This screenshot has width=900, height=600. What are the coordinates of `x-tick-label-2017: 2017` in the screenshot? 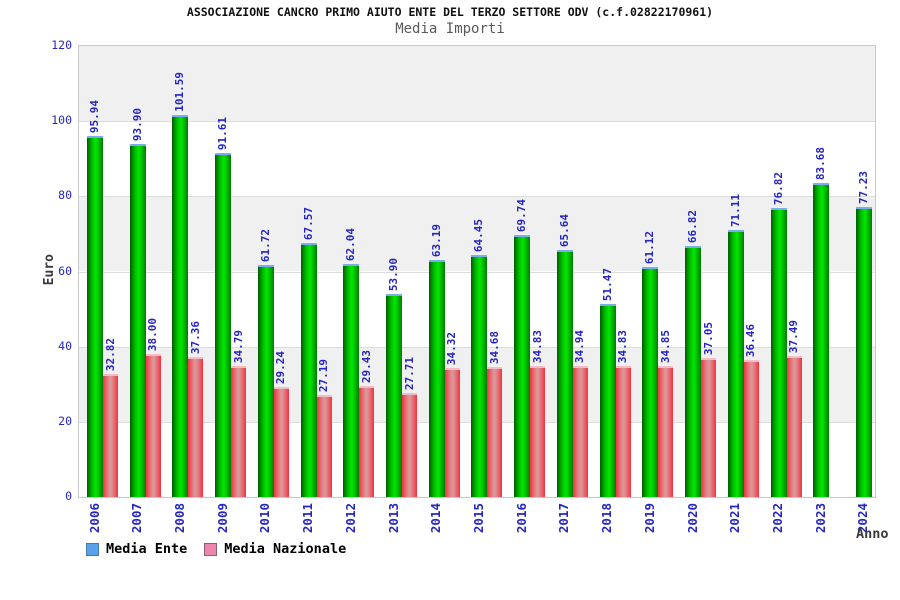 It's located at (564, 518).